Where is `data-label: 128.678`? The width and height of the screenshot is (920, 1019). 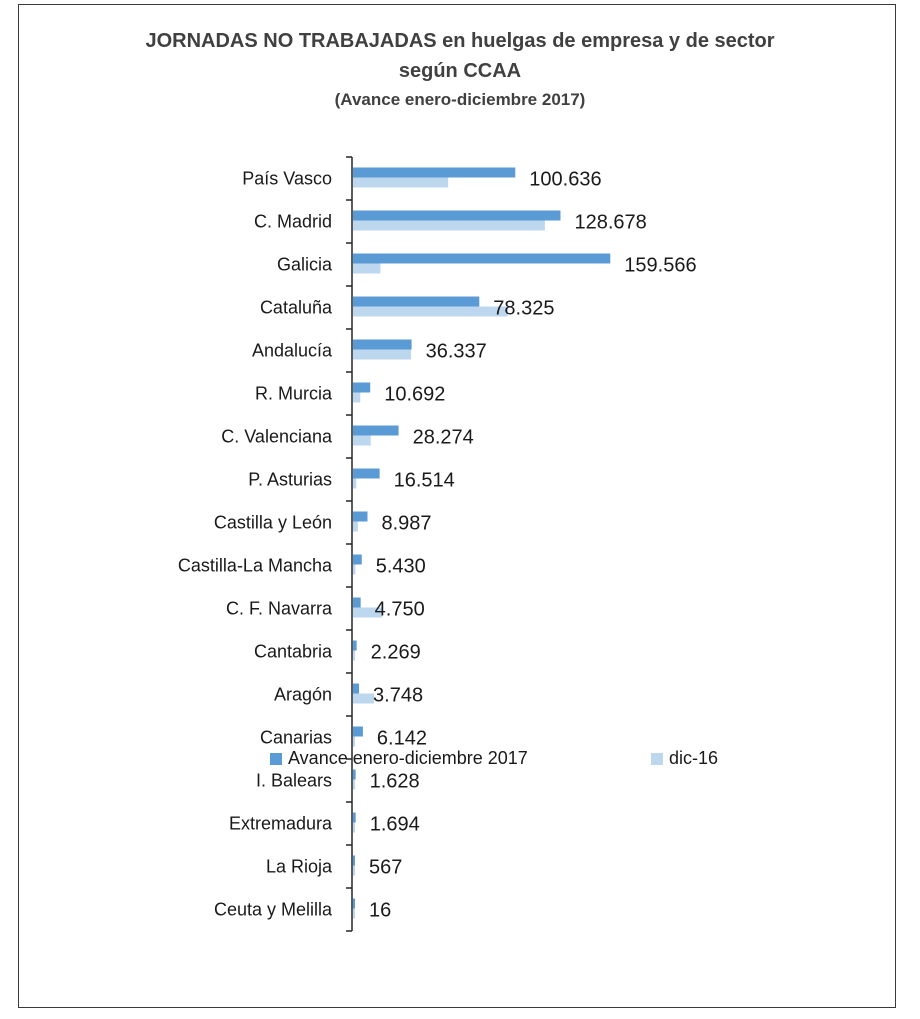 data-label: 128.678 is located at coordinates (610, 223).